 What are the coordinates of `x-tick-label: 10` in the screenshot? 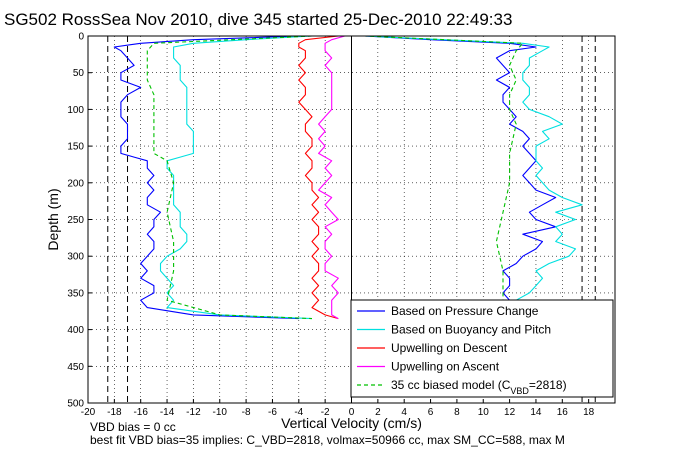 It's located at (484, 412).